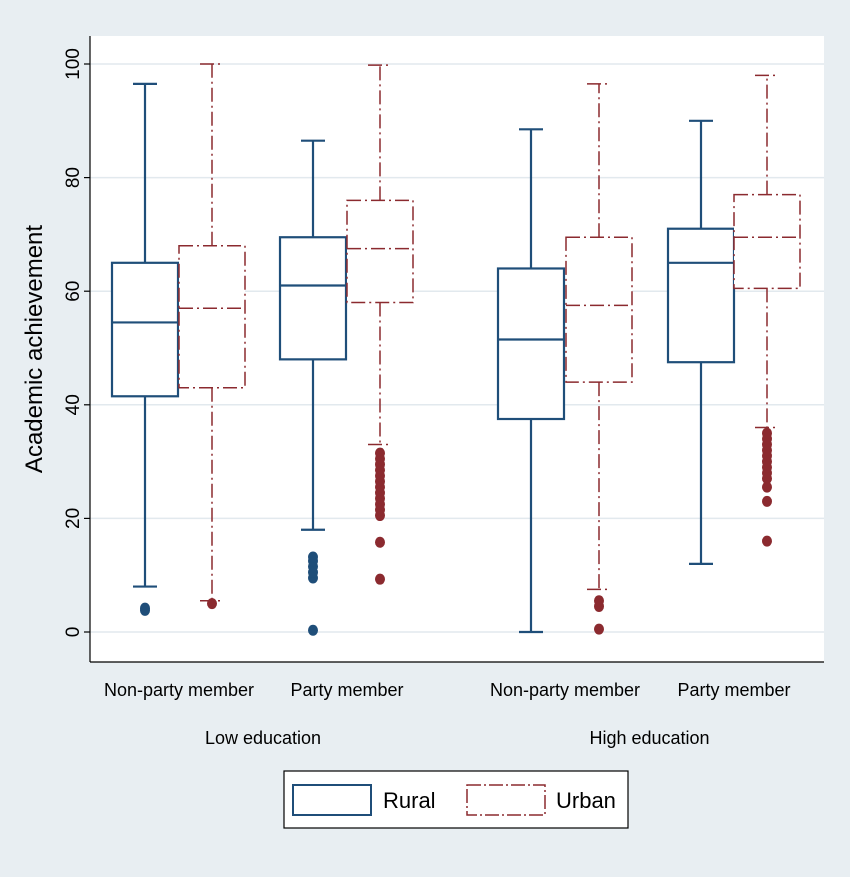 This screenshot has width=850, height=877. I want to click on y-tick-label: 100, so click(73, 64).